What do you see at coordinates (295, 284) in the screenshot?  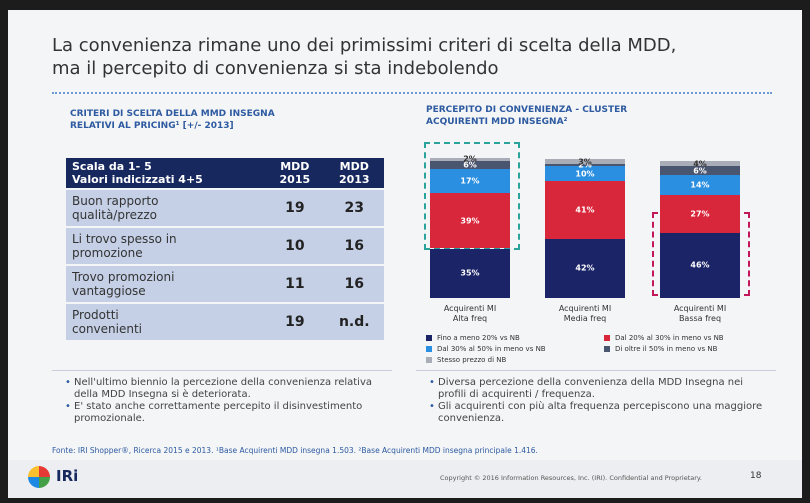 I see `cell-value: 11` at bounding box center [295, 284].